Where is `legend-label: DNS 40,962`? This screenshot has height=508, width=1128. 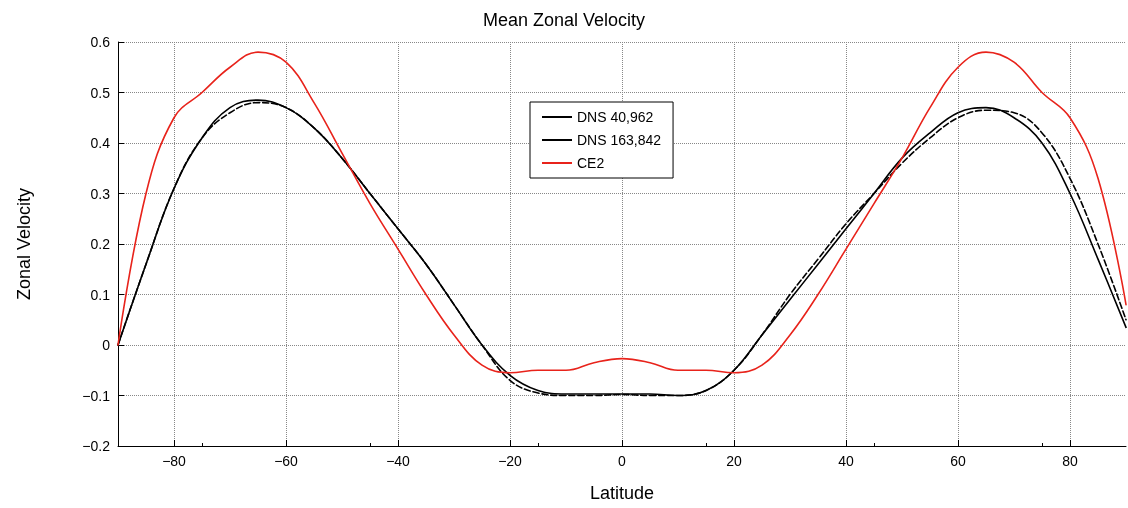 legend-label: DNS 40,962 is located at coordinates (615, 117).